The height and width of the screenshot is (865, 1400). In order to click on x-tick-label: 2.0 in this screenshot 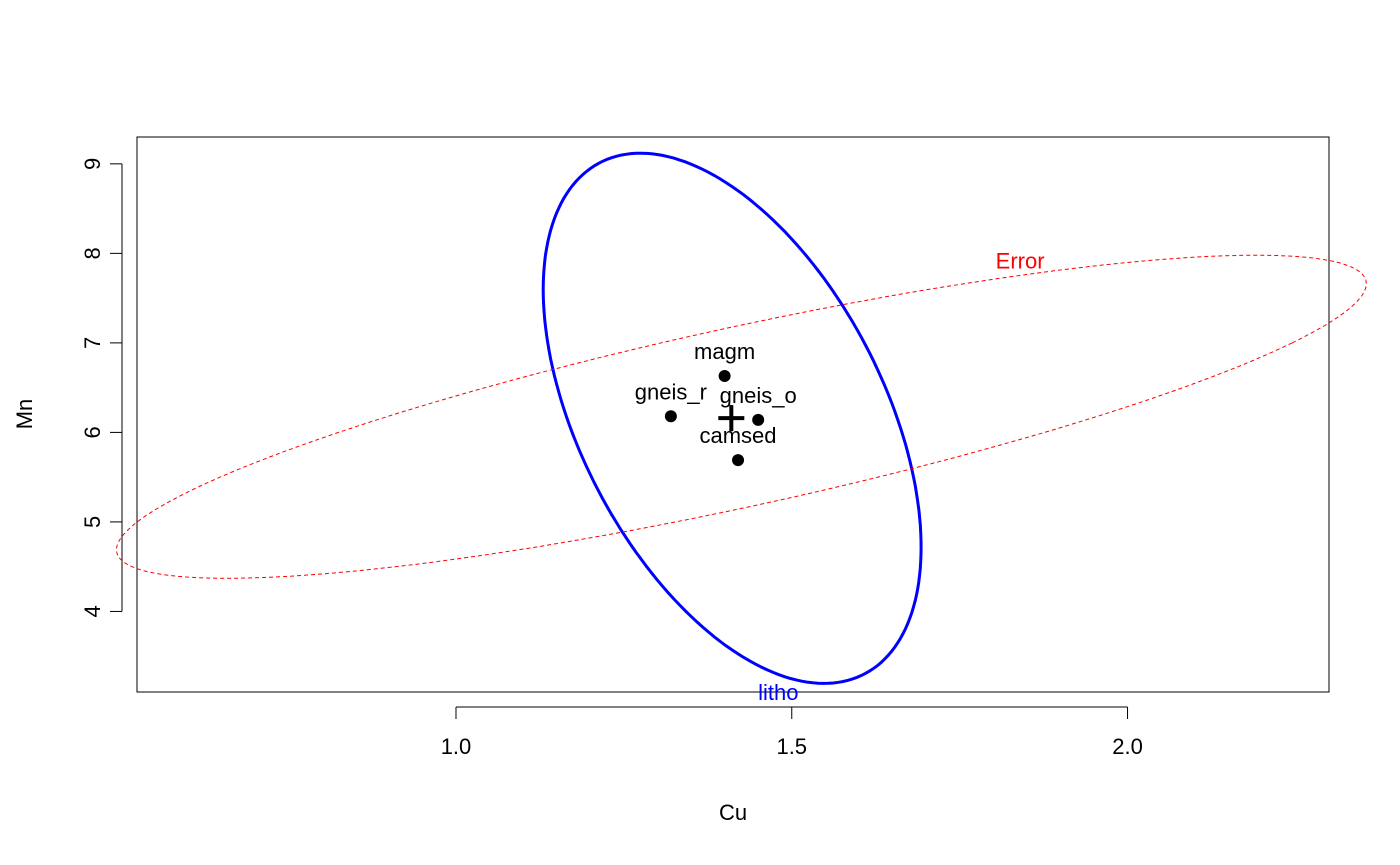, I will do `click(1127, 746)`.